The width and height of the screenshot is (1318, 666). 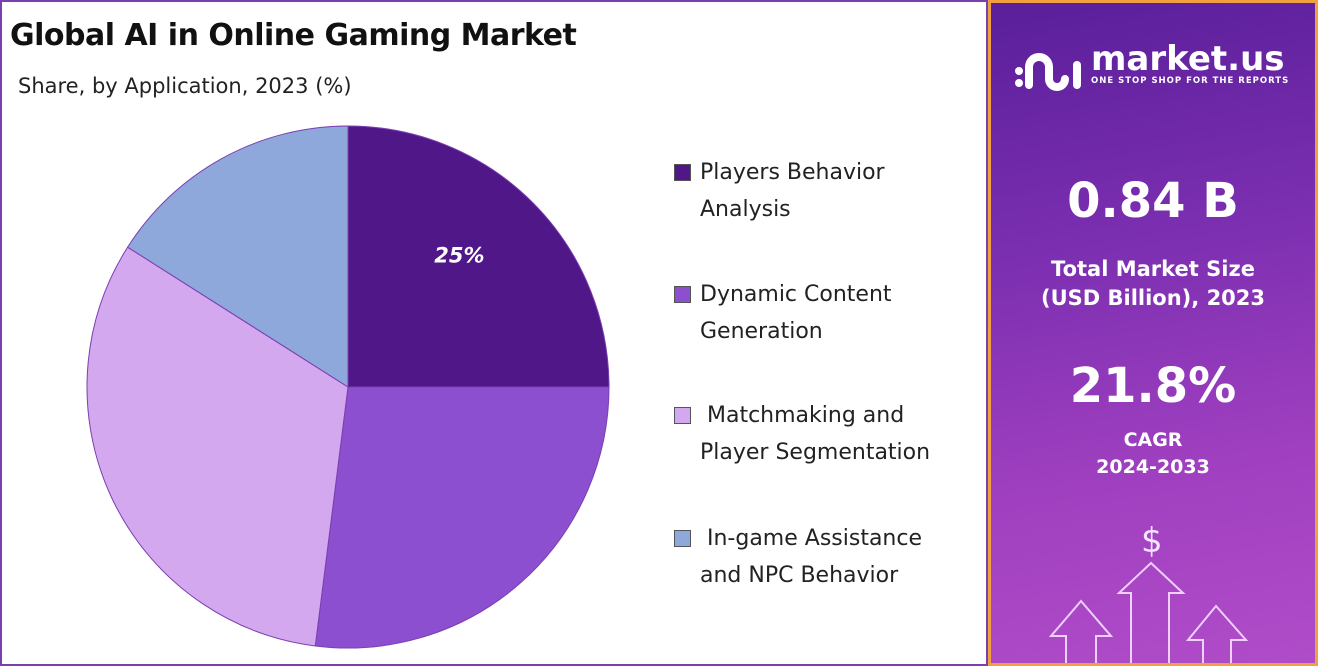 What do you see at coordinates (815, 452) in the screenshot?
I see `legend-label: Player Segmentation` at bounding box center [815, 452].